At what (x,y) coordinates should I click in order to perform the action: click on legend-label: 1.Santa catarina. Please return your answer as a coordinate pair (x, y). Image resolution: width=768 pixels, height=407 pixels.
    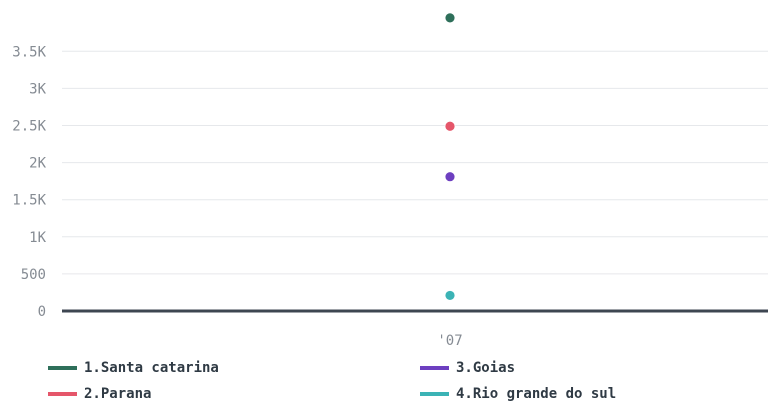
    Looking at the image, I should click on (151, 368).